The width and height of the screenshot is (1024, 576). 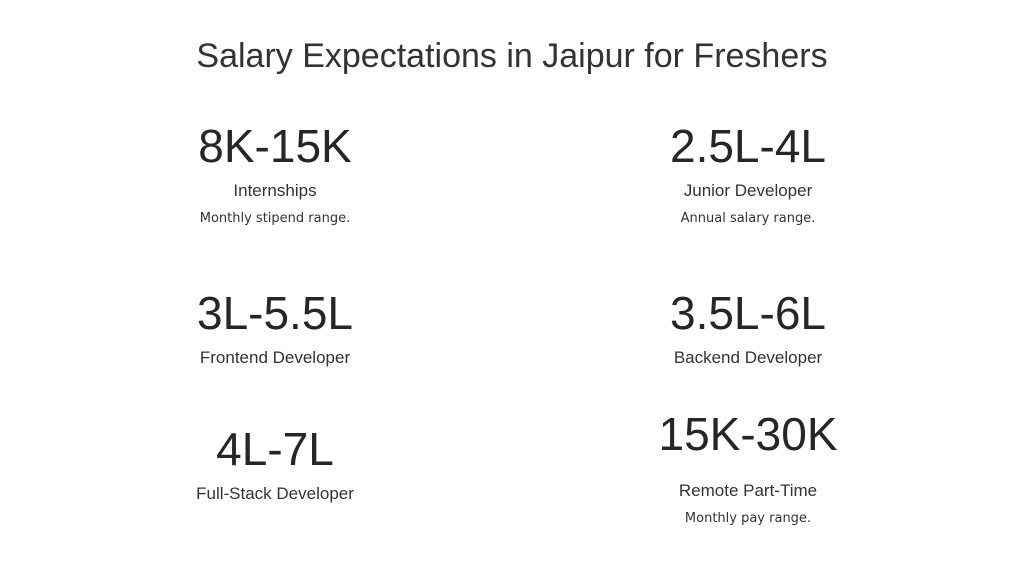 I want to click on stat-card-backend-developer: 3.5L-6L Backend Developer, so click(x=748, y=328).